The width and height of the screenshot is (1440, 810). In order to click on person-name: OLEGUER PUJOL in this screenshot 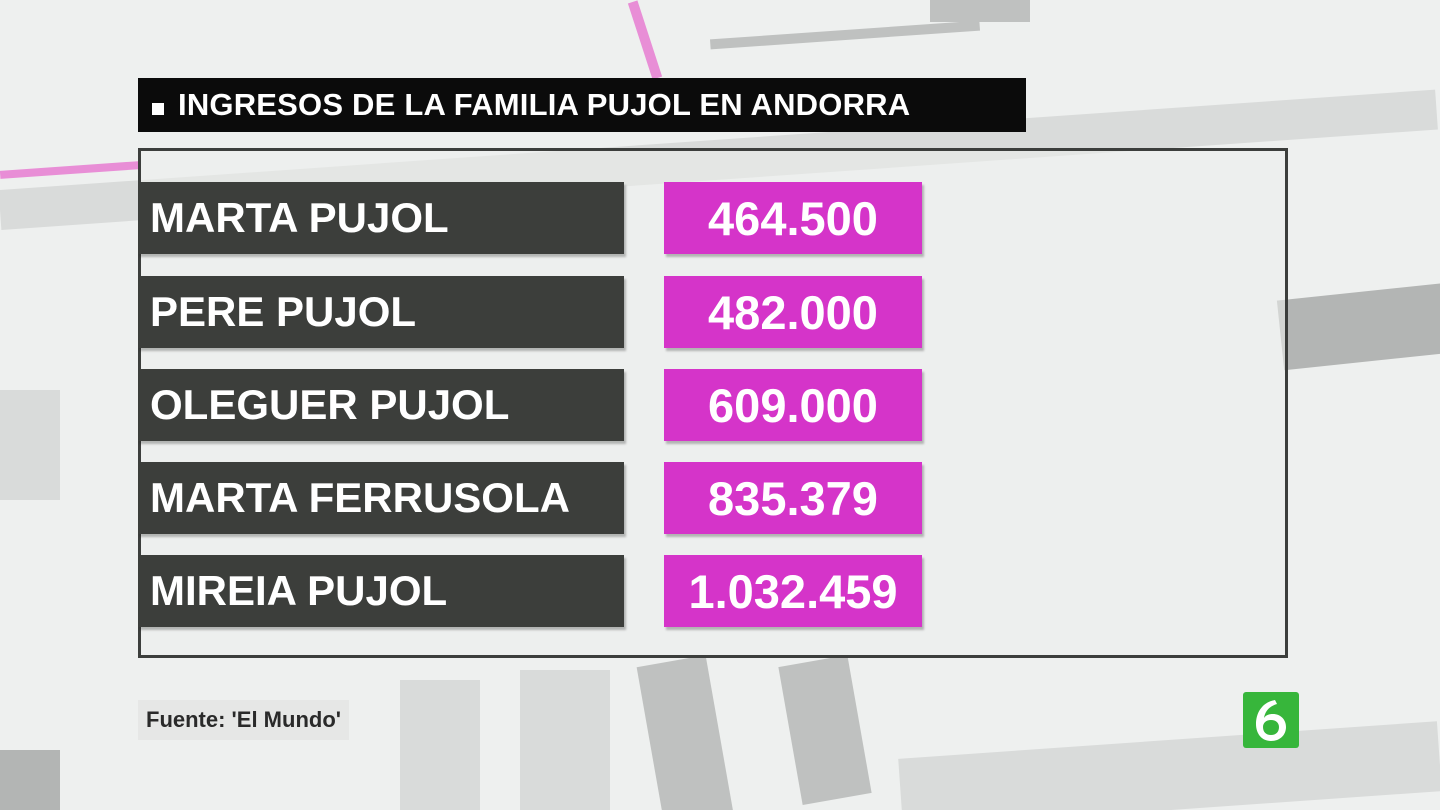, I will do `click(381, 405)`.